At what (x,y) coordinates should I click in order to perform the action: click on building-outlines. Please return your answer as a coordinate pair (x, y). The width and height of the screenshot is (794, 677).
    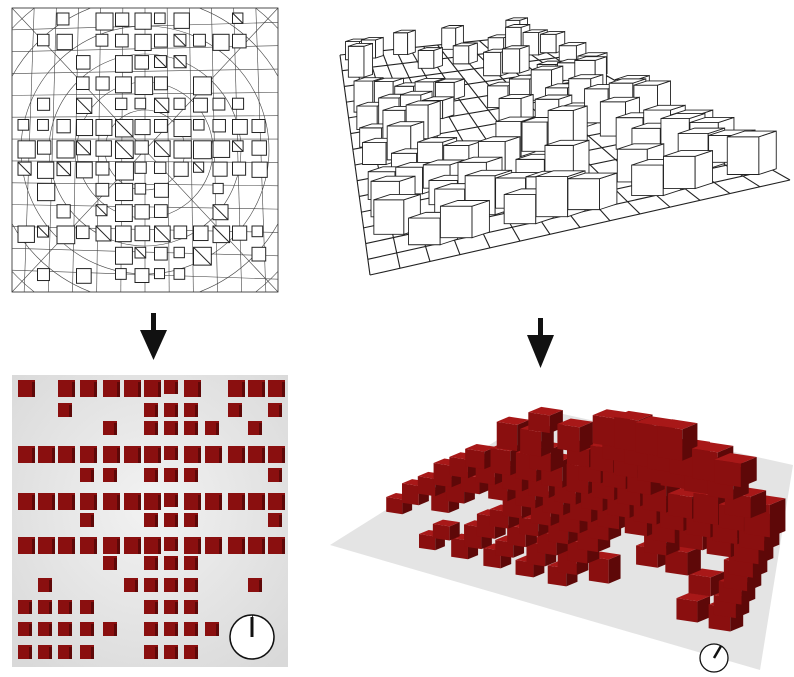
    Looking at the image, I should click on (142, 148).